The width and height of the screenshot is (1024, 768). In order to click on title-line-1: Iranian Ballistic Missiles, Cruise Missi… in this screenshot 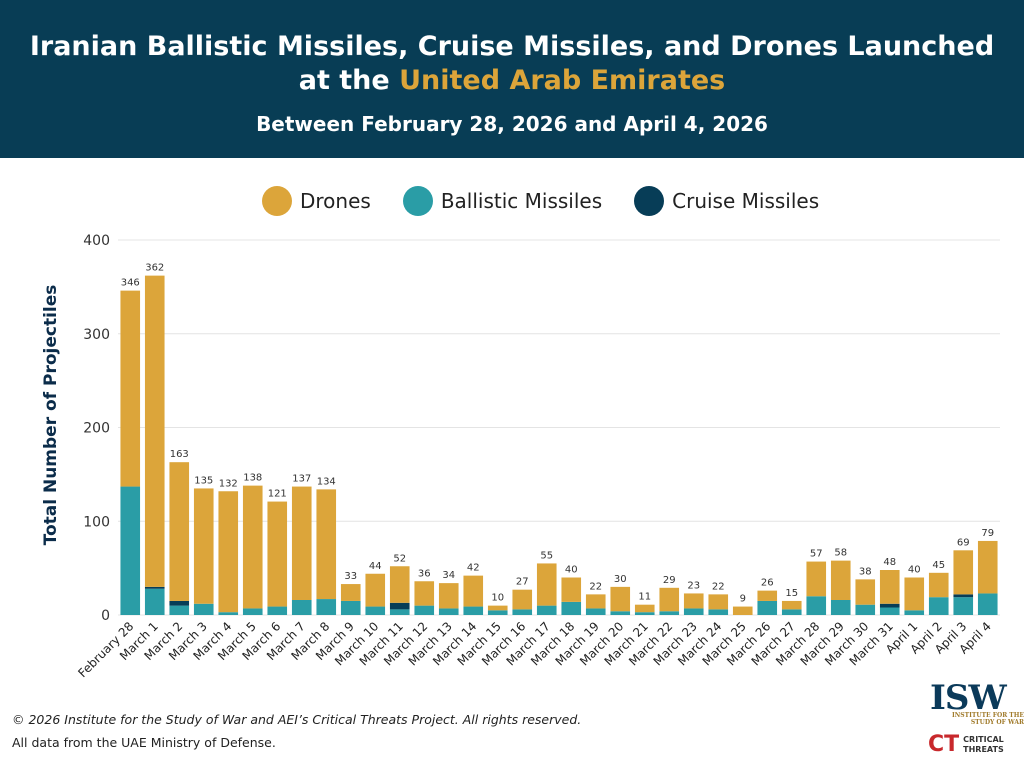, I will do `click(512, 46)`.